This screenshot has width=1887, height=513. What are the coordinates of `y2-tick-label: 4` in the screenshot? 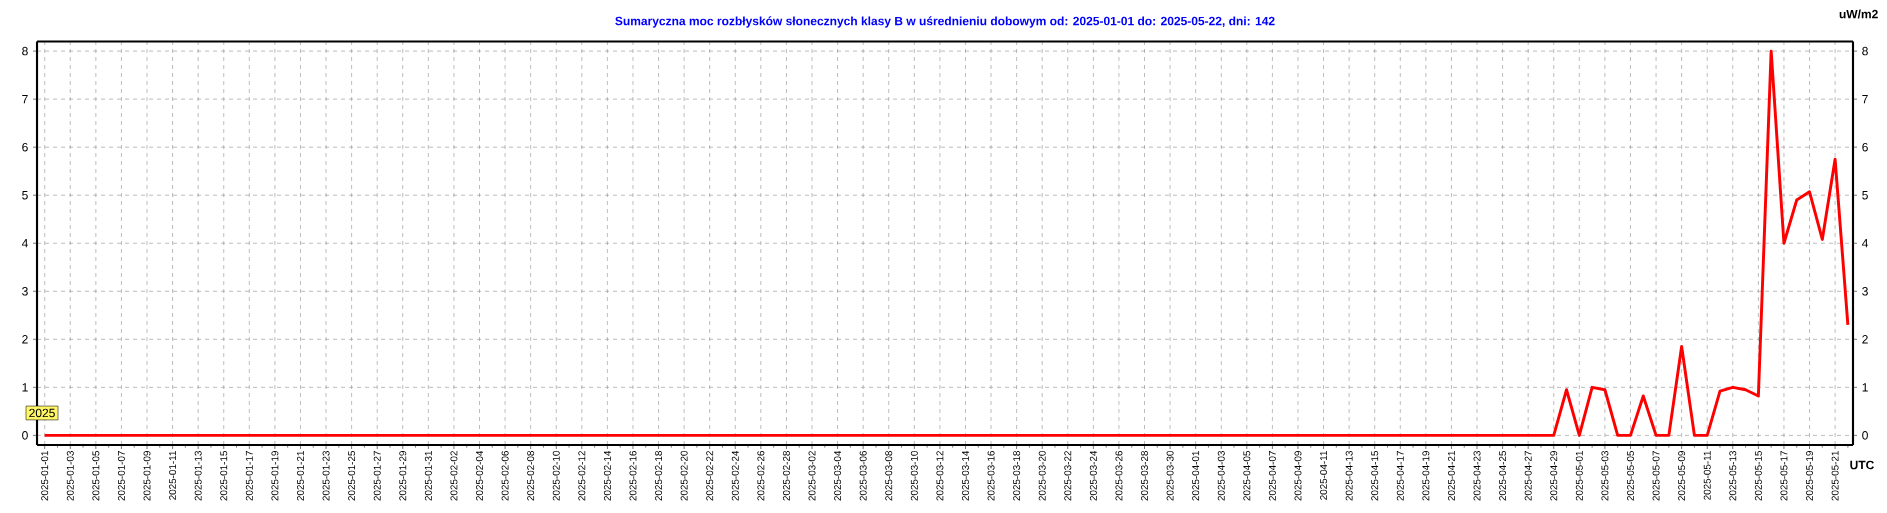 It's located at (1865, 243).